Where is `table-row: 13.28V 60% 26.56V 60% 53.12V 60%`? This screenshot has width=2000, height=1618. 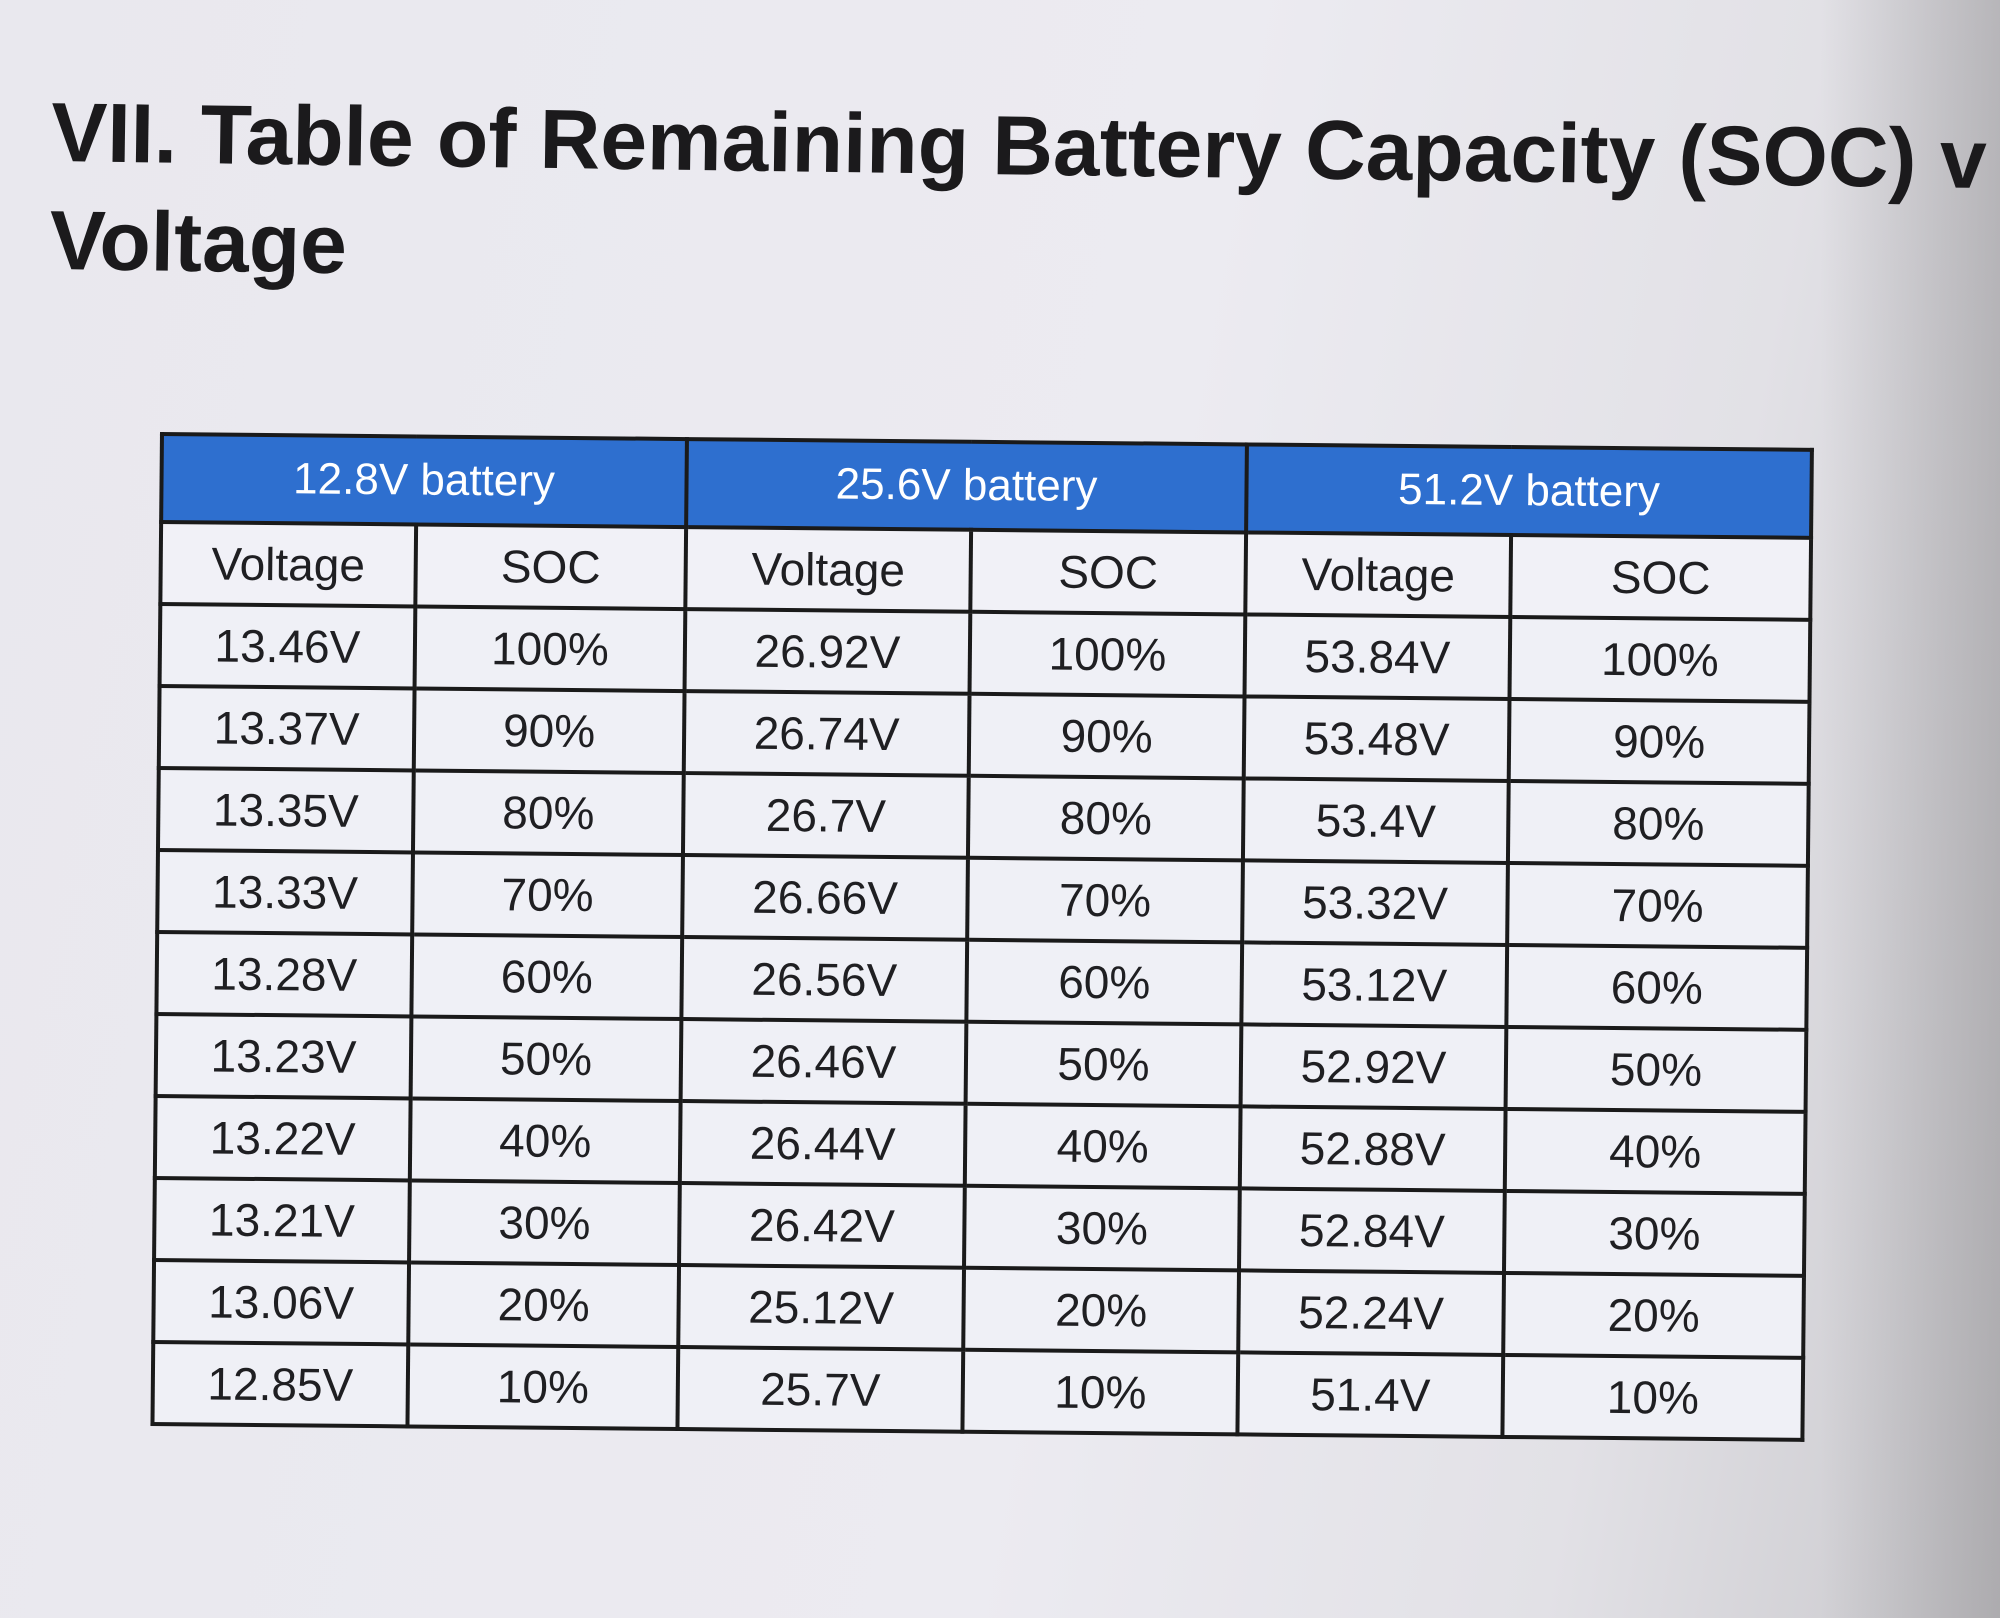
table-row: 13.28V 60% 26.56V 60% 53.12V 60% is located at coordinates (982, 980).